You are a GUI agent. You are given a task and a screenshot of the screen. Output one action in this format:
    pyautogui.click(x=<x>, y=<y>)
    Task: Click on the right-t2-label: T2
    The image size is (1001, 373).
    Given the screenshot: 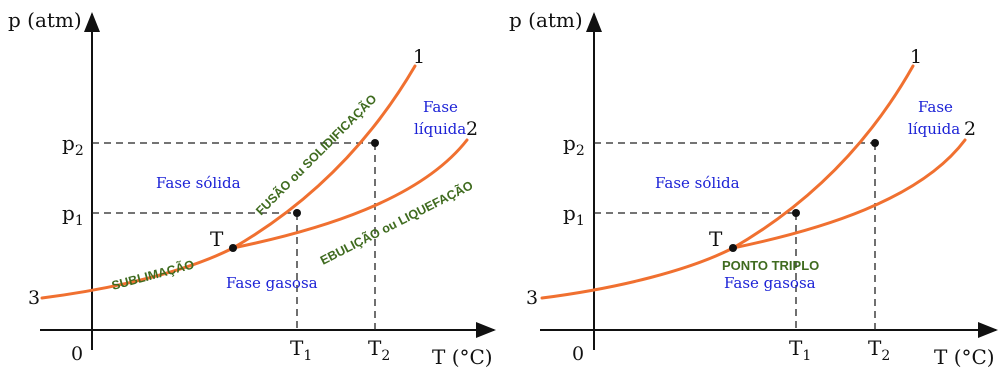 What is the action you would take?
    pyautogui.click(x=879, y=350)
    